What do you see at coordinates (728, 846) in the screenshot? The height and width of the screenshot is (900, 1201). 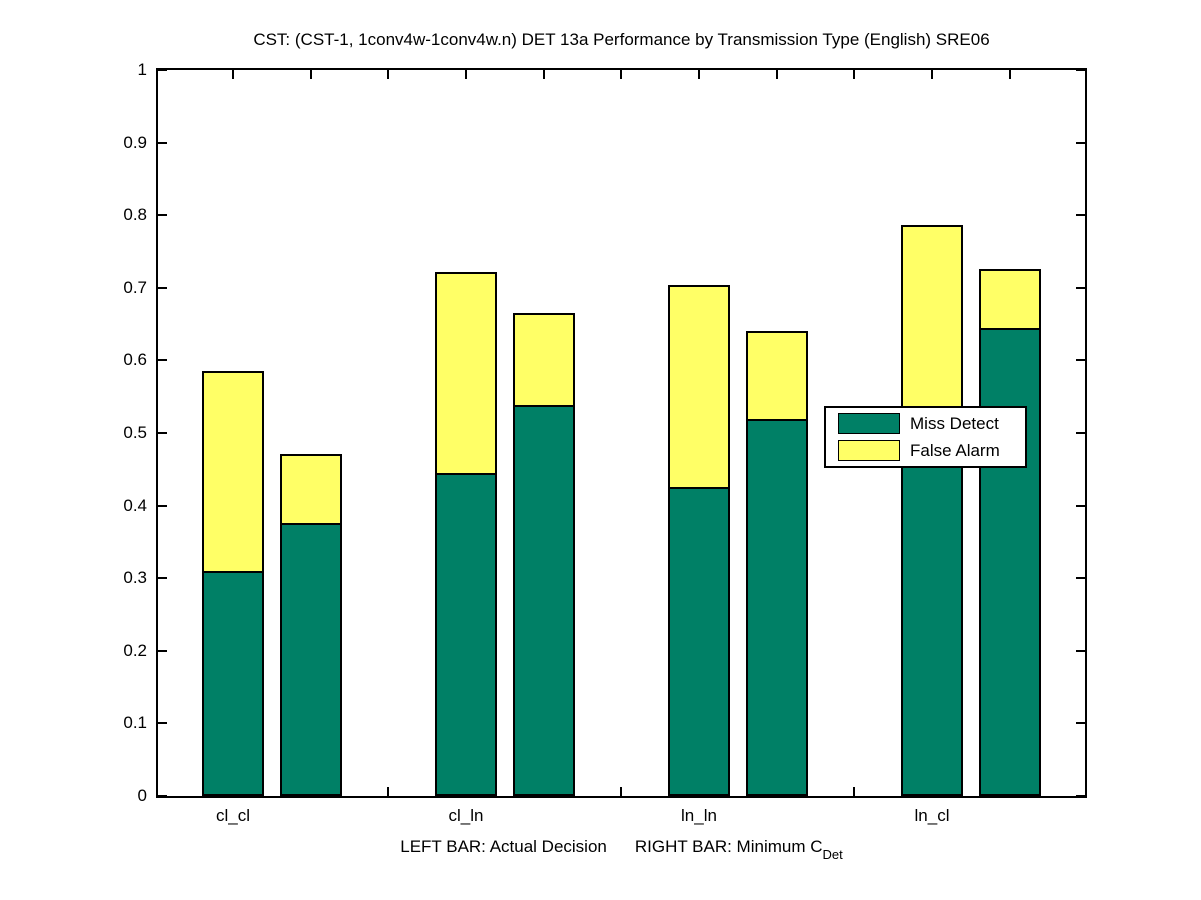 I see `x-axis-label-right: RIGHT BAR: Minimum C` at bounding box center [728, 846].